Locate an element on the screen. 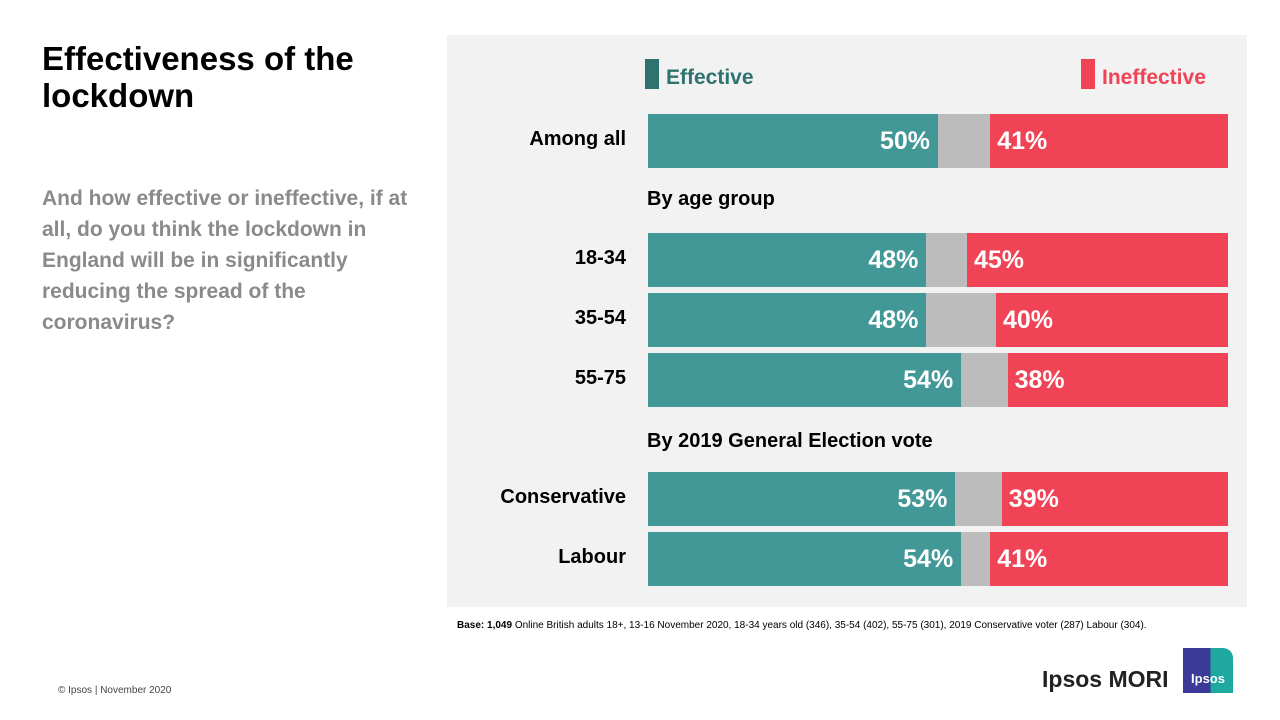 This screenshot has height=720, width=1280. data-label-ineffective: 40% is located at coordinates (1028, 320).